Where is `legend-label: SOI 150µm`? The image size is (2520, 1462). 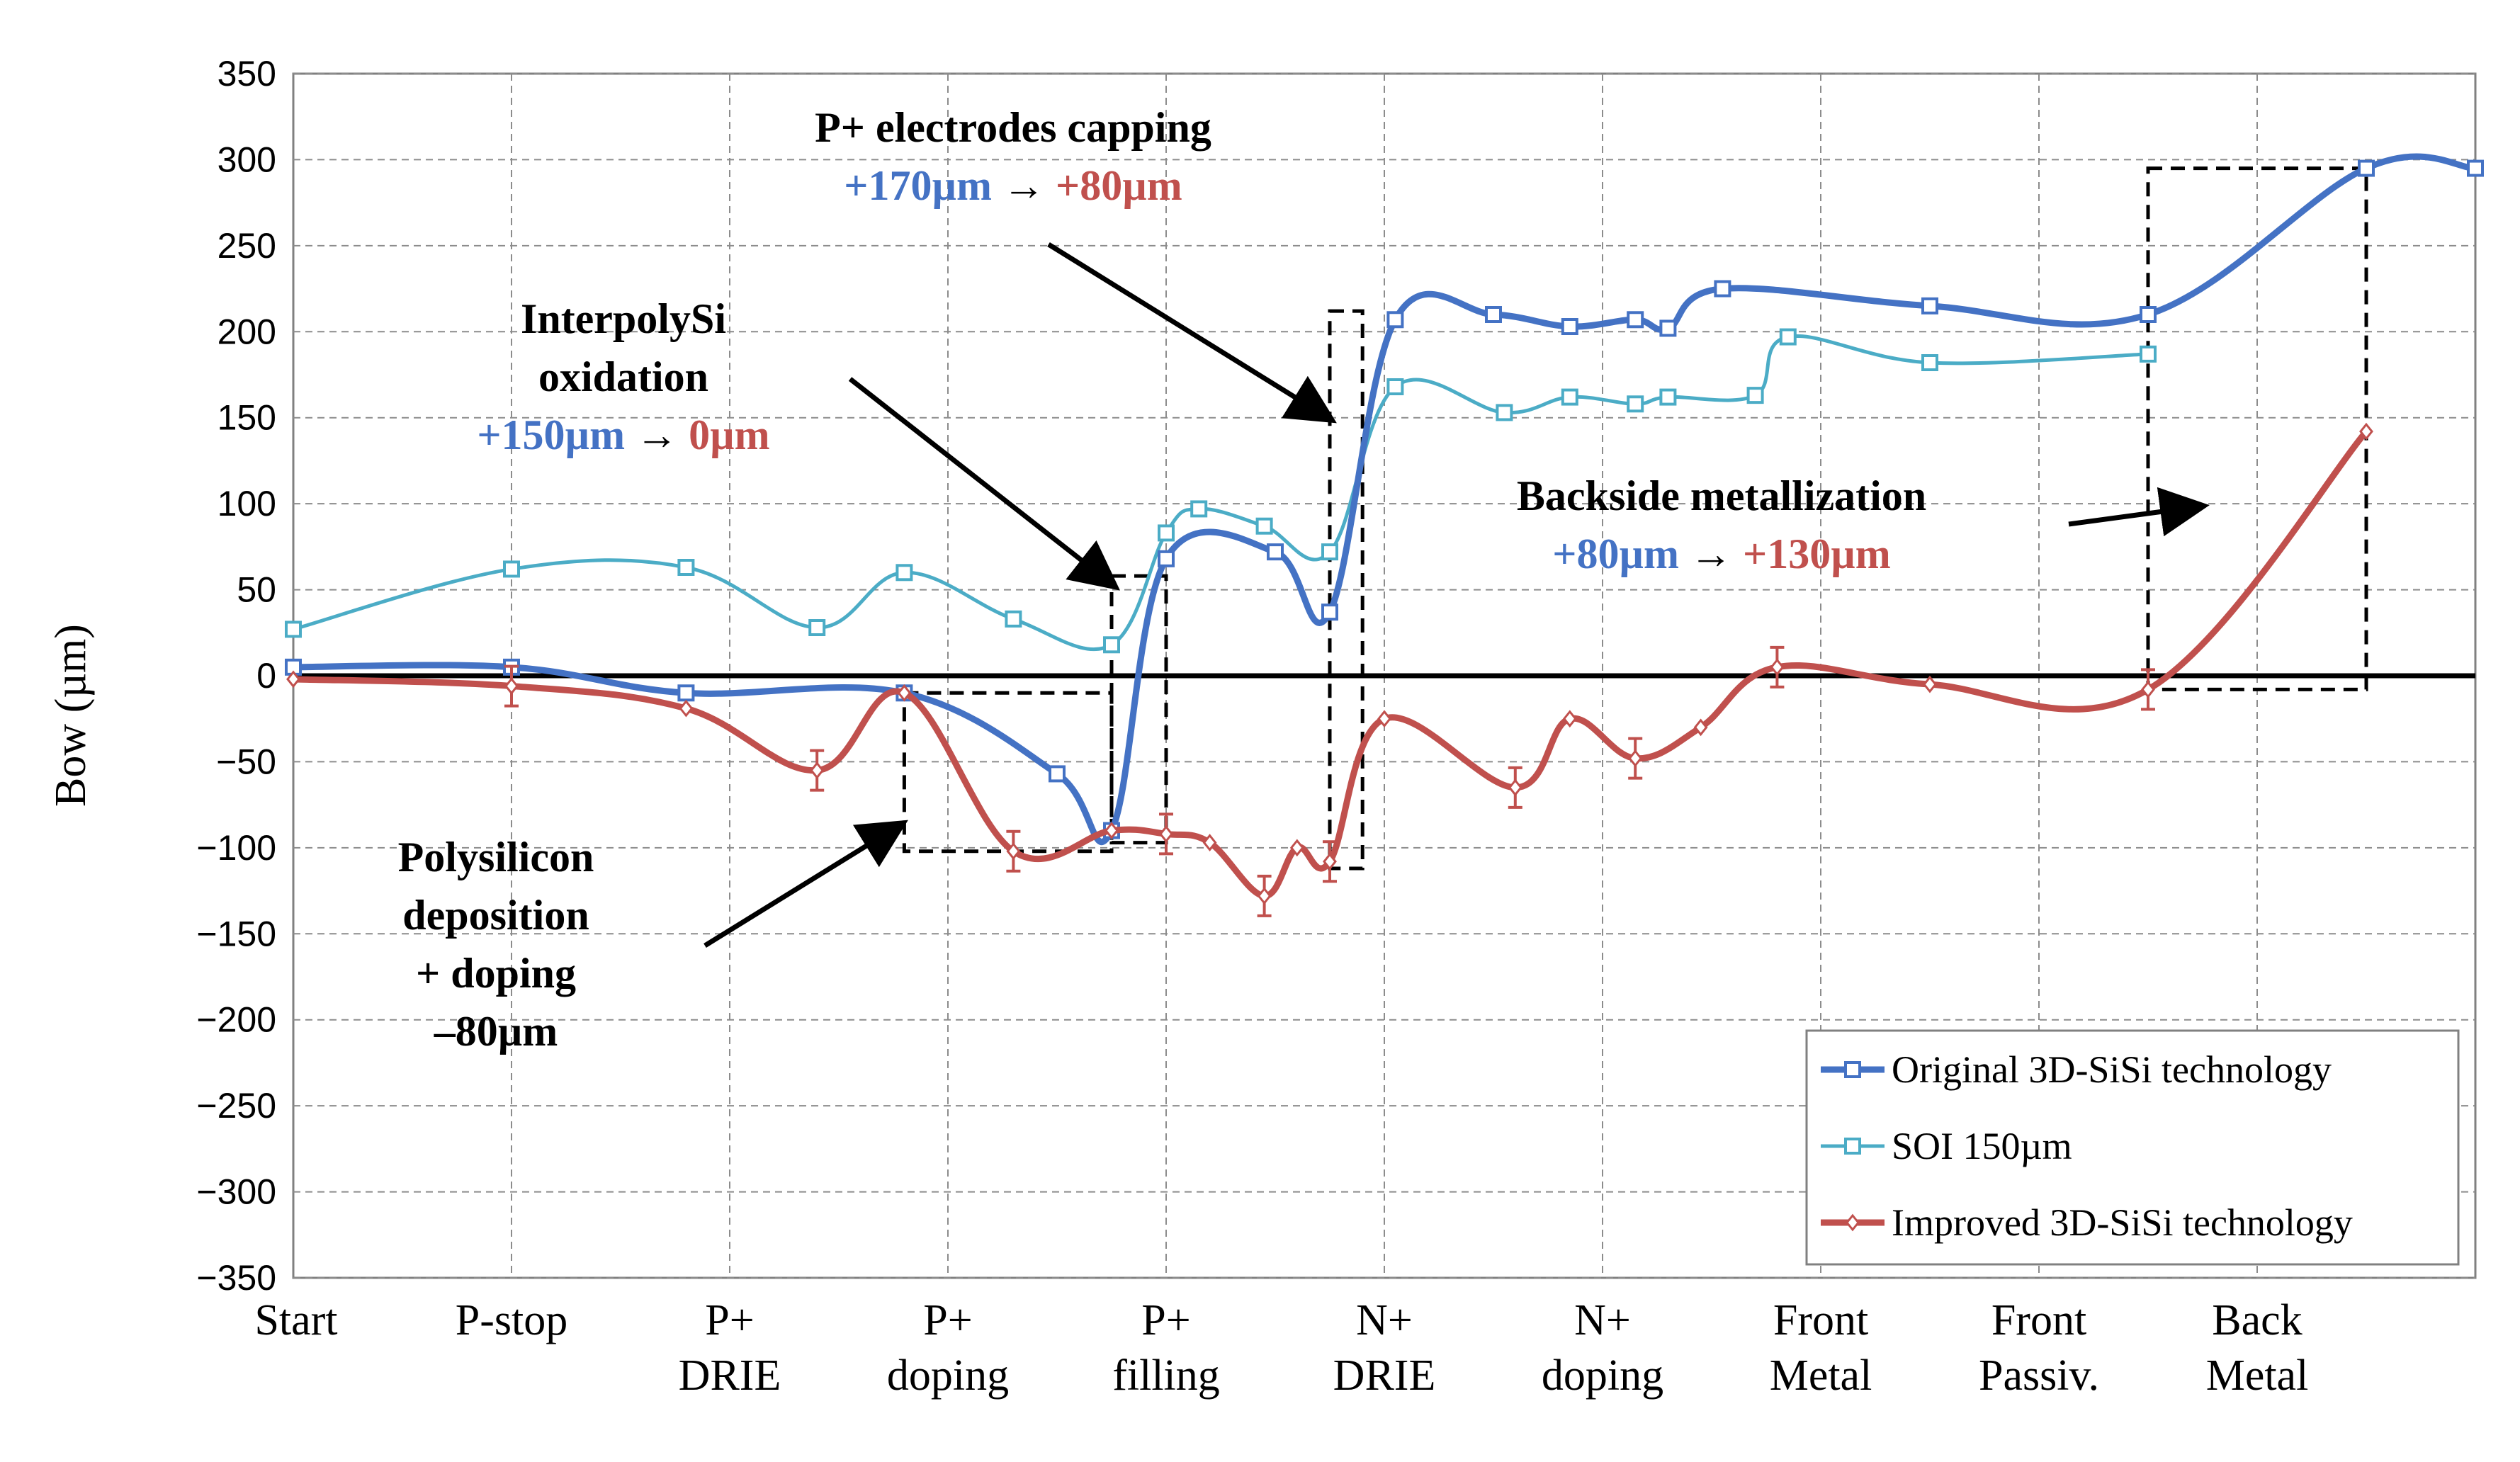
legend-label: SOI 150µm is located at coordinates (1982, 1146).